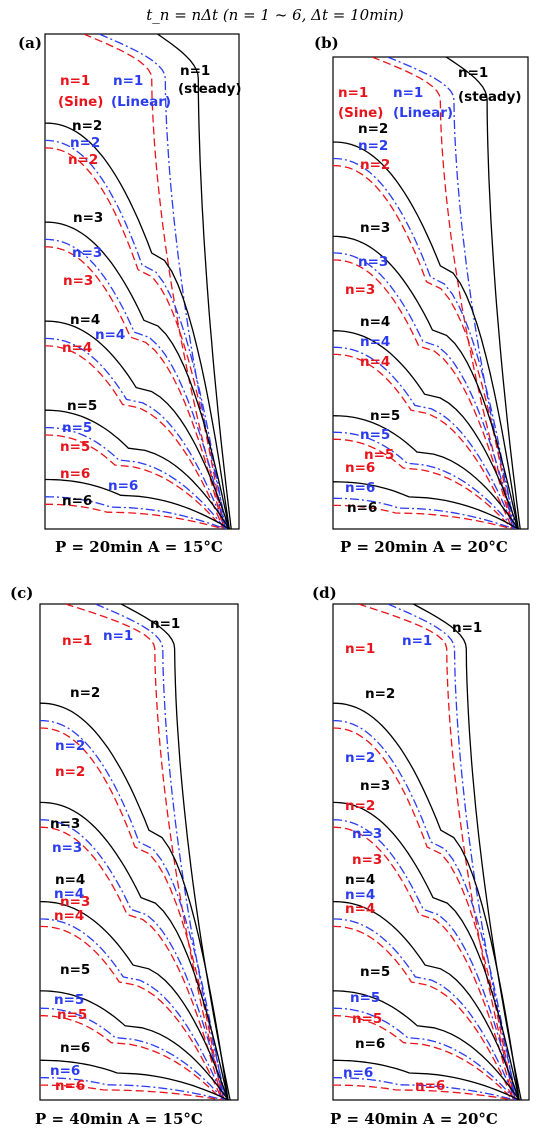  What do you see at coordinates (65, 824) in the screenshot?
I see `curve-label-steady: n=3` at bounding box center [65, 824].